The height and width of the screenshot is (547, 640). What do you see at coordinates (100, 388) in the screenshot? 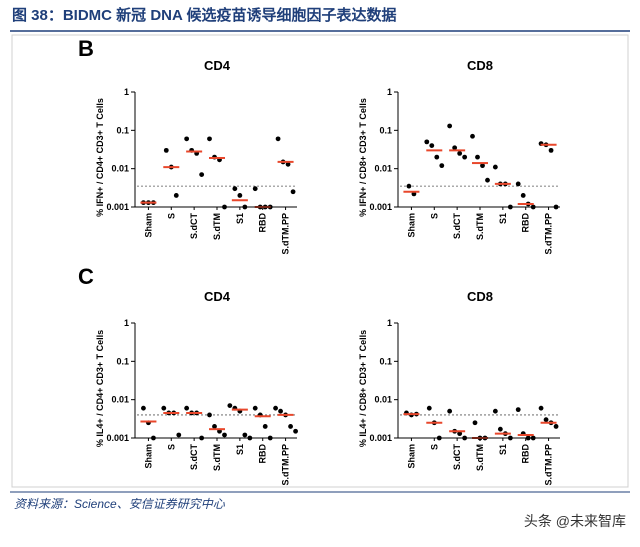
I see `y-axis-label: % IL4+ / CD4+ CD3+ T Cells` at bounding box center [100, 388].